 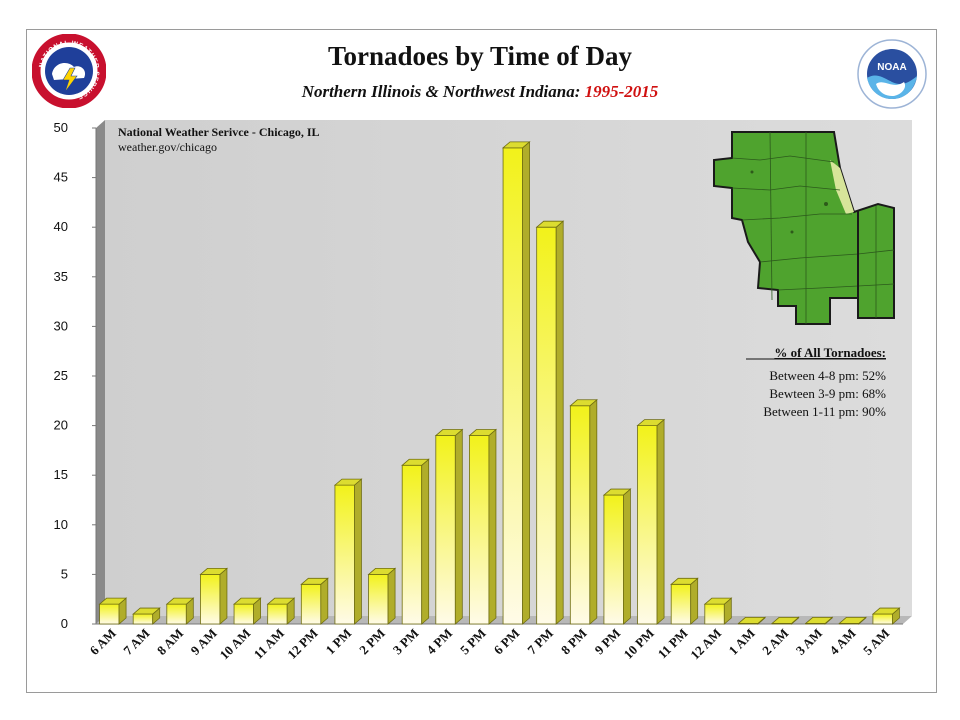 I want to click on svg-text: NOAA, so click(x=891, y=67).